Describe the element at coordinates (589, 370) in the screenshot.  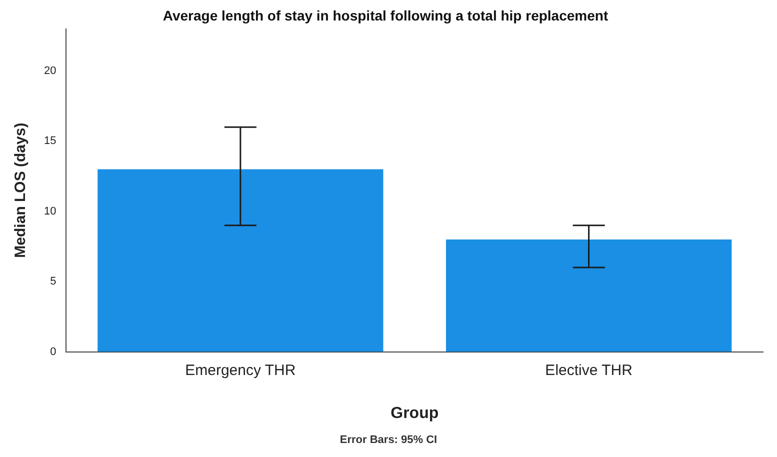
I see `x-tick-label: Elective THR` at that location.